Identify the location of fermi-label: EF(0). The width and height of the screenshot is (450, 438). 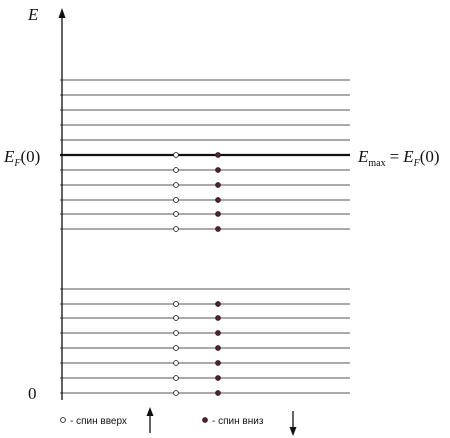
(21, 158).